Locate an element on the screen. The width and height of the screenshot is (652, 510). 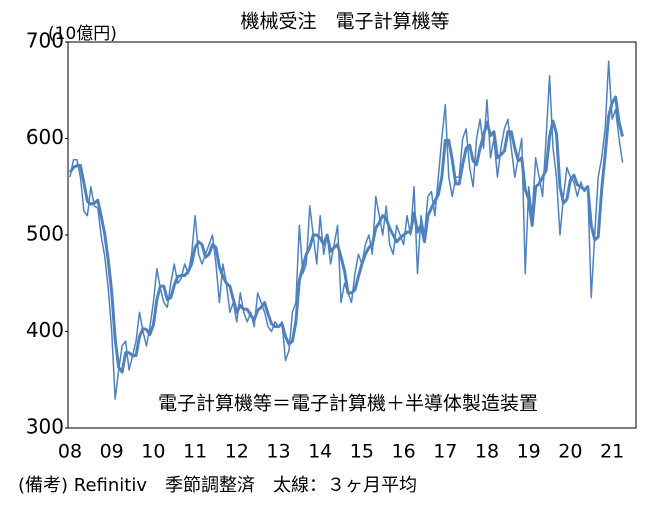
x-tick-label: 18 is located at coordinates (487, 452).